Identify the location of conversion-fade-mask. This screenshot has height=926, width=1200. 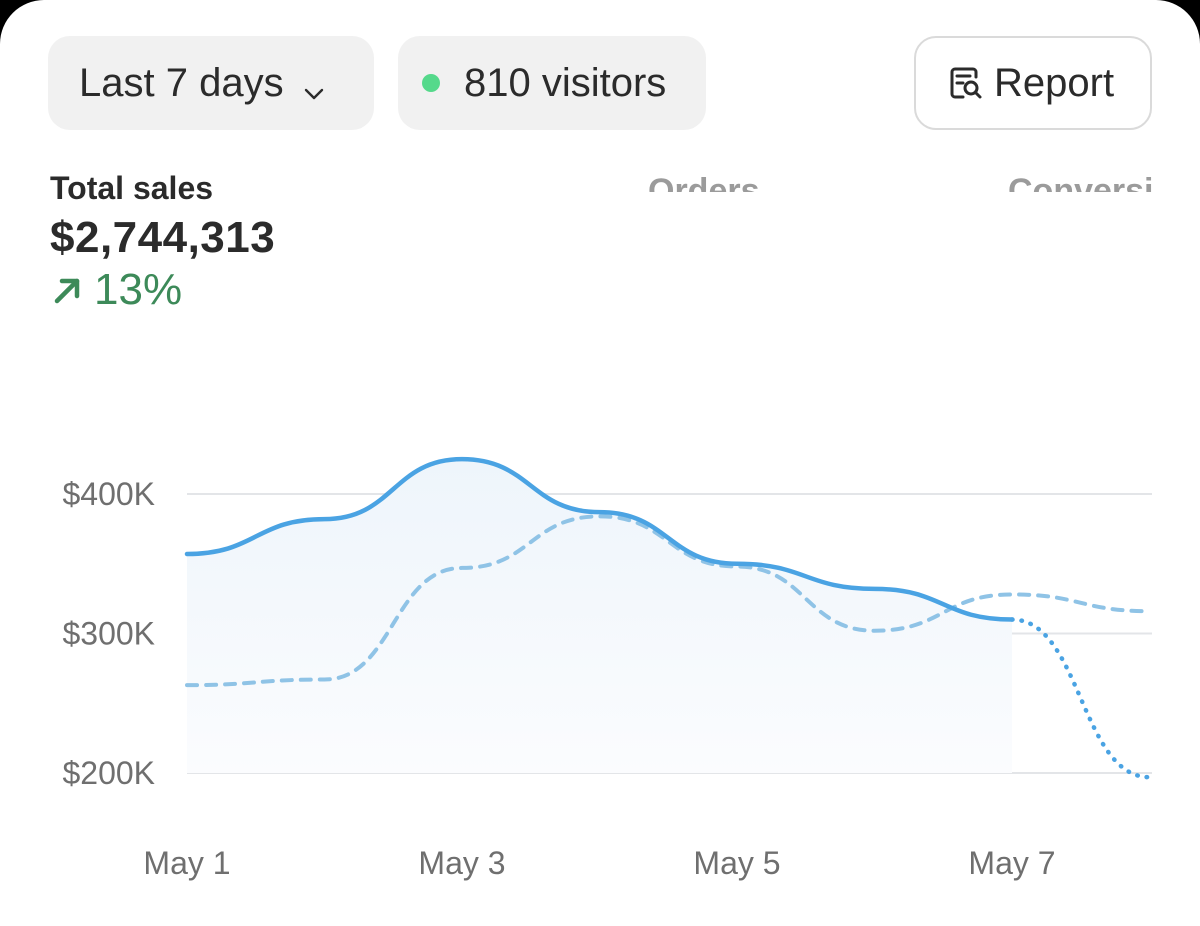
(1085, 203).